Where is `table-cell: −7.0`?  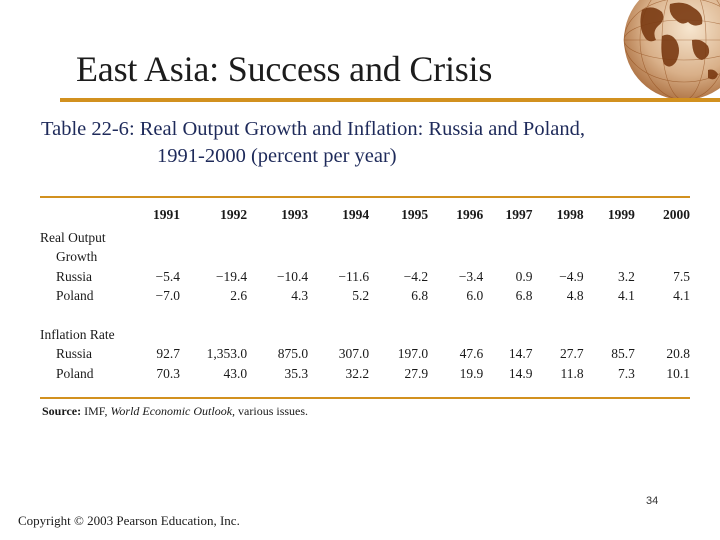 table-cell: −7.0 is located at coordinates (168, 296).